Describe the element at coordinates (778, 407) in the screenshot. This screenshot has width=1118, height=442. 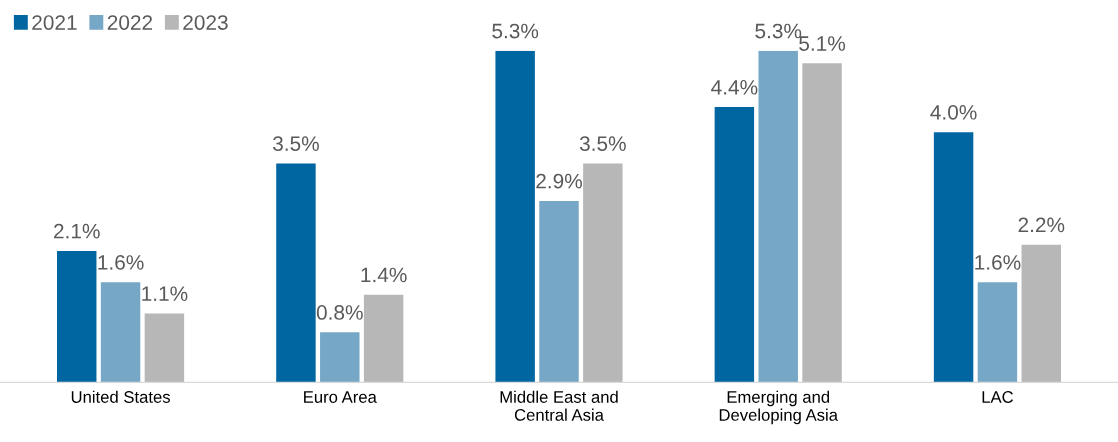
I see `x-tick-label: Emerging and Developing Asia` at that location.